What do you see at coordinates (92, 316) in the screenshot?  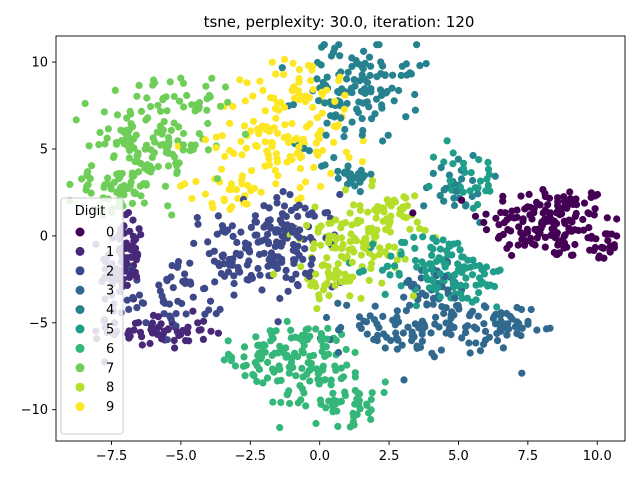 I see `legend-box` at bounding box center [92, 316].